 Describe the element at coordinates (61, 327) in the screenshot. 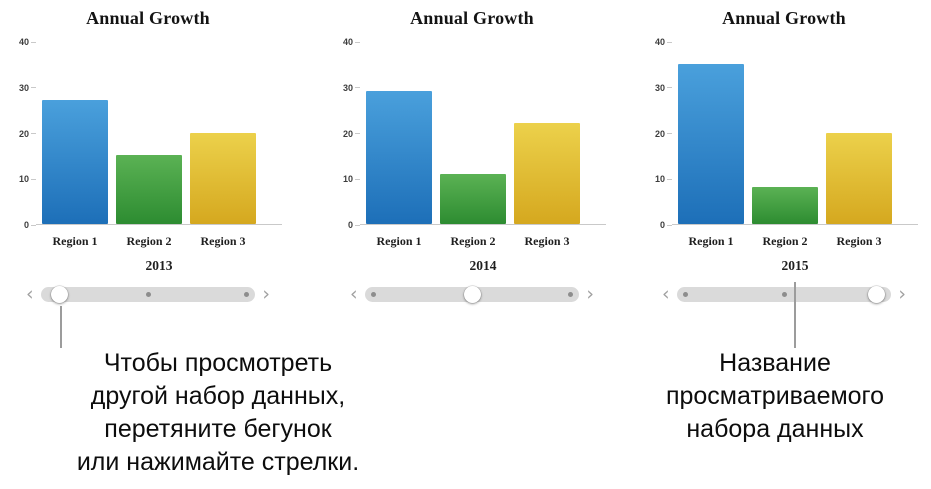

I see `callout-line-slider` at that location.